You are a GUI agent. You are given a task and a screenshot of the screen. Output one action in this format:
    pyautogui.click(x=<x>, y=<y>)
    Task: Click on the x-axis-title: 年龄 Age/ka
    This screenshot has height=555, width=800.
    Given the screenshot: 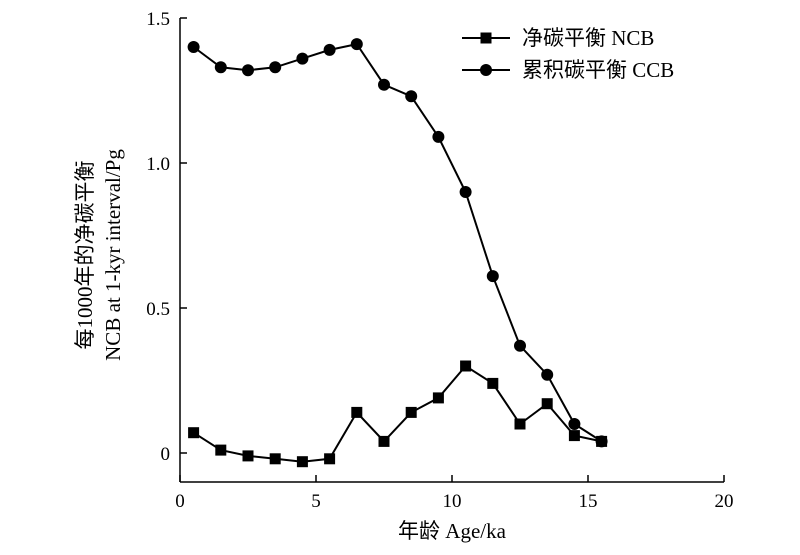 What is the action you would take?
    pyautogui.click(x=452, y=531)
    